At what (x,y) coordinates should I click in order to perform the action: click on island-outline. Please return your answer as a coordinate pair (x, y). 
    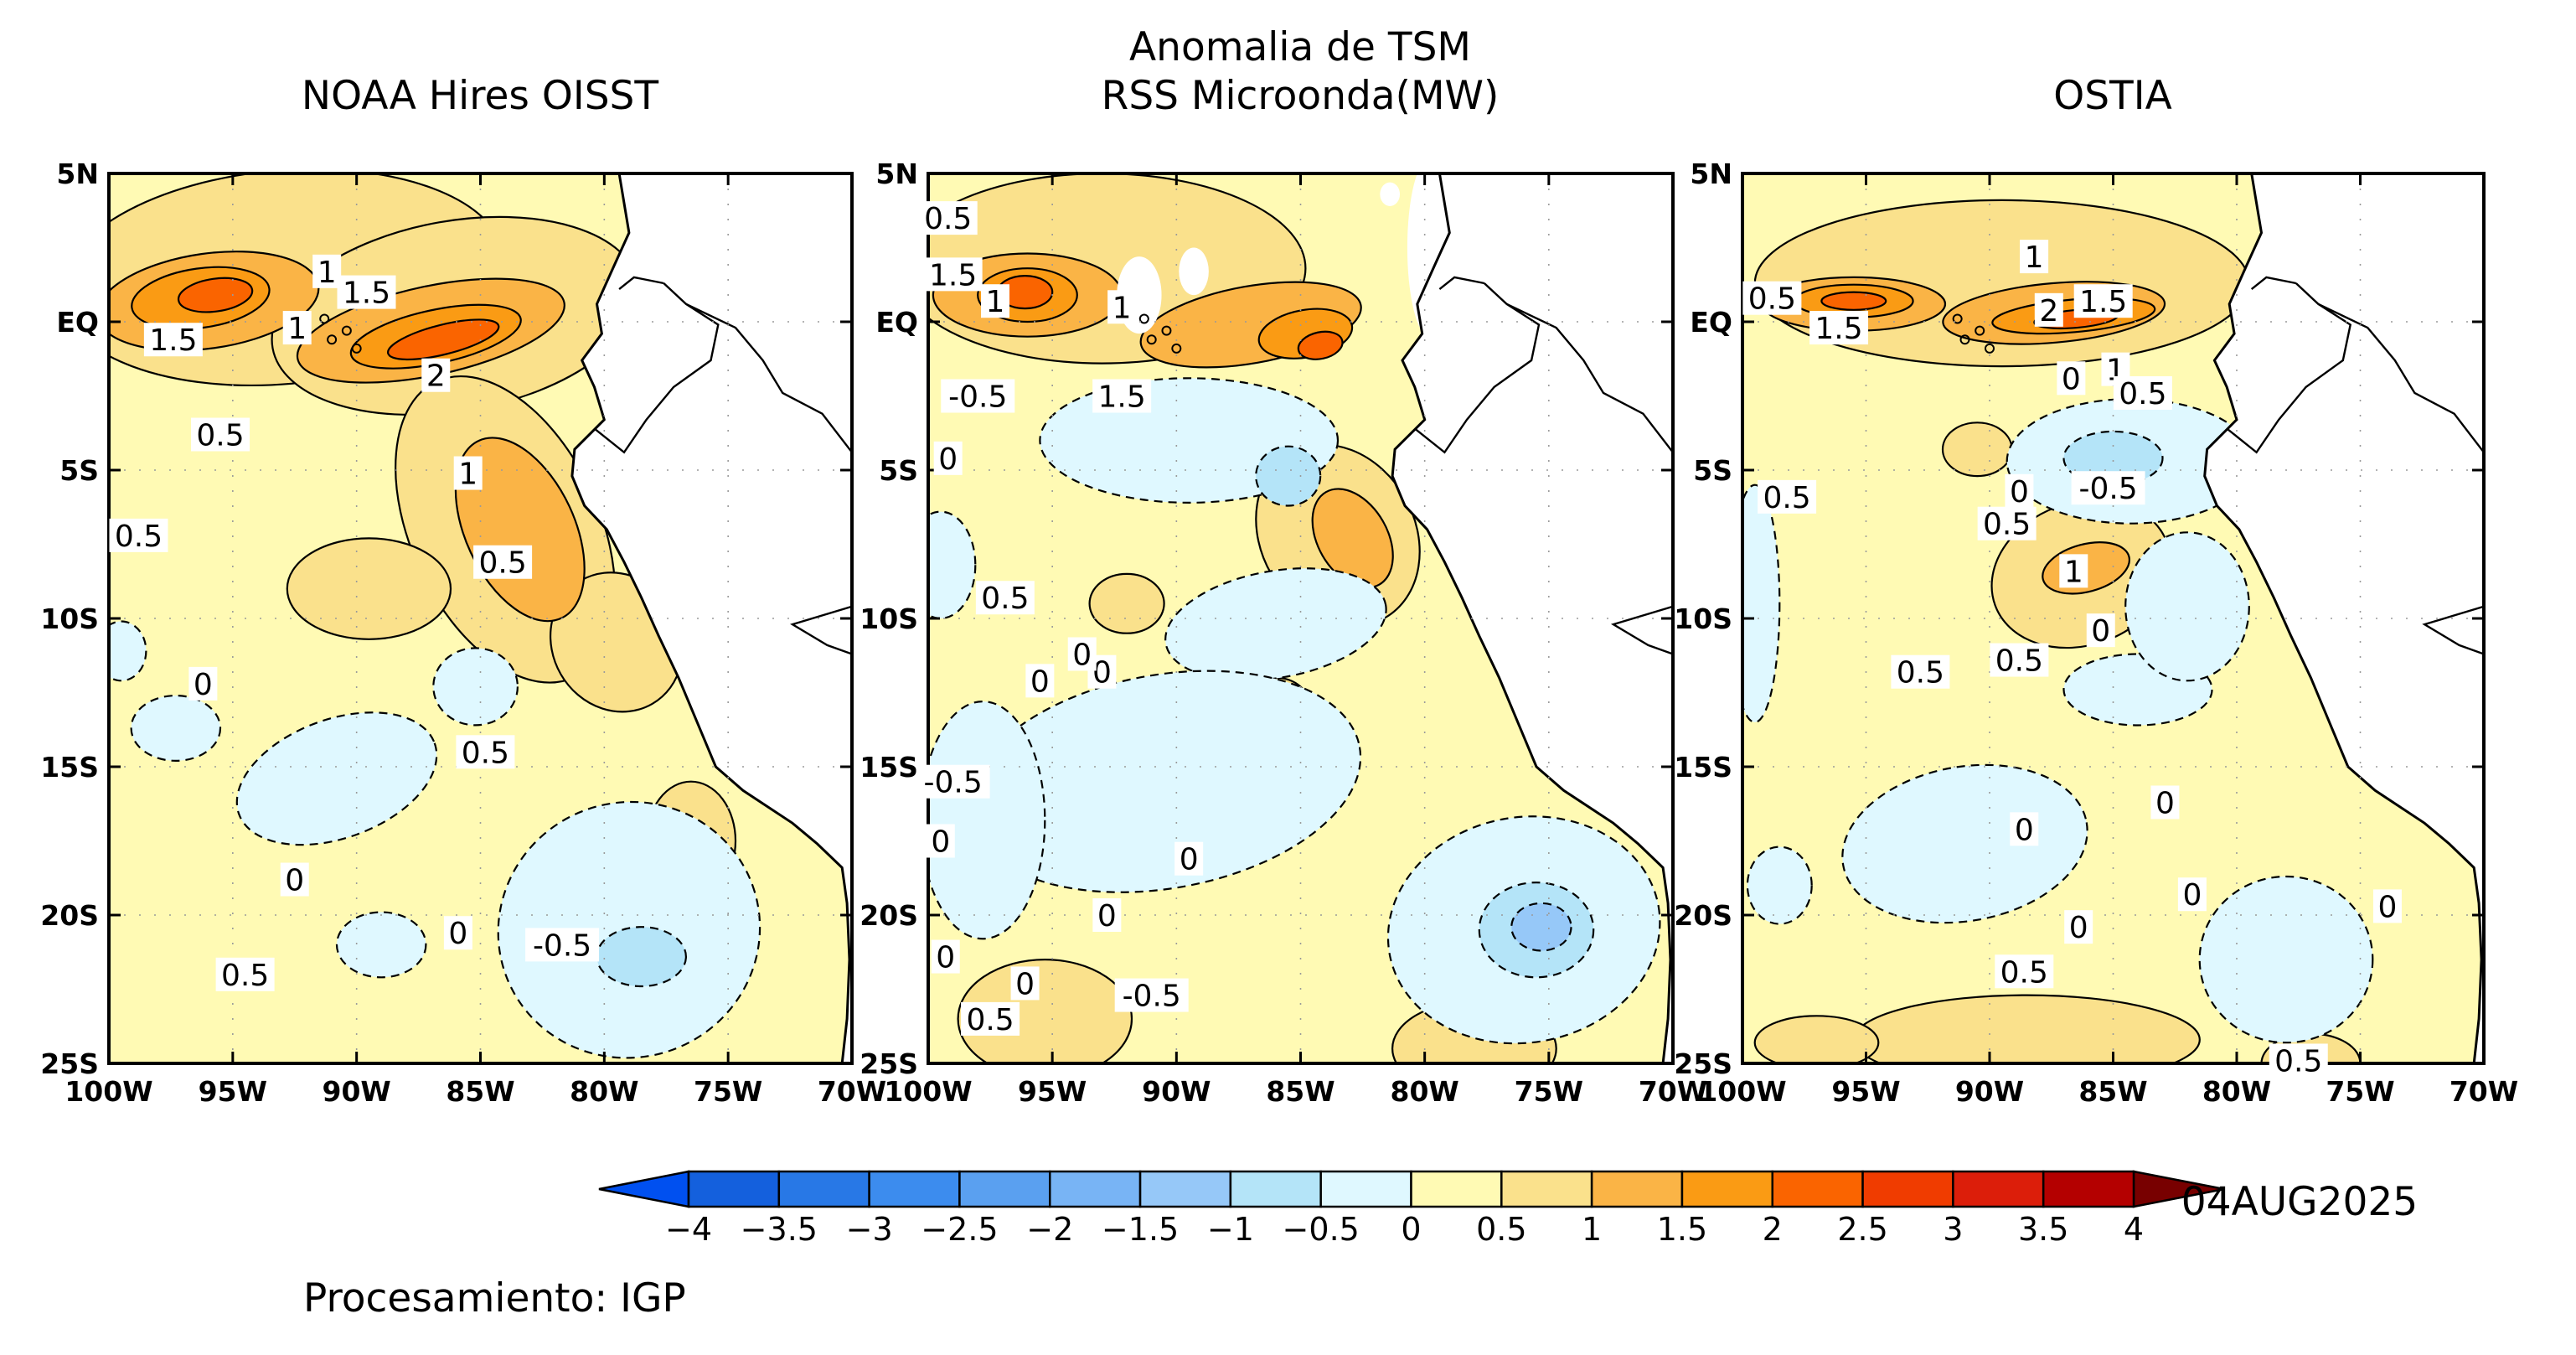
    Looking at the image, I should click on (1957, 318).